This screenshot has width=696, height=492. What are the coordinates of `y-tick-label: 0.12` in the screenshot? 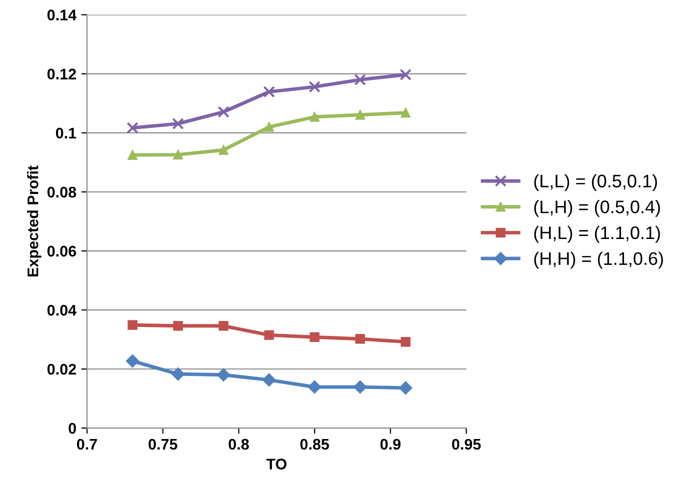 It's located at (61, 74).